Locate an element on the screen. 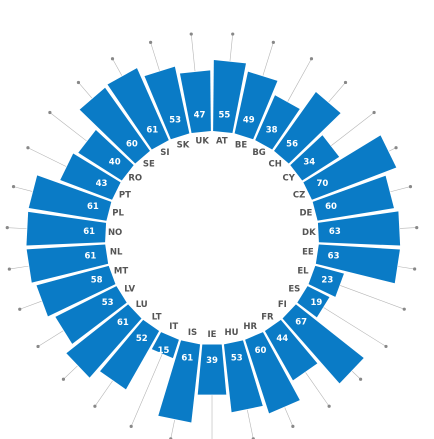  category-label-de: DE is located at coordinates (305, 214).